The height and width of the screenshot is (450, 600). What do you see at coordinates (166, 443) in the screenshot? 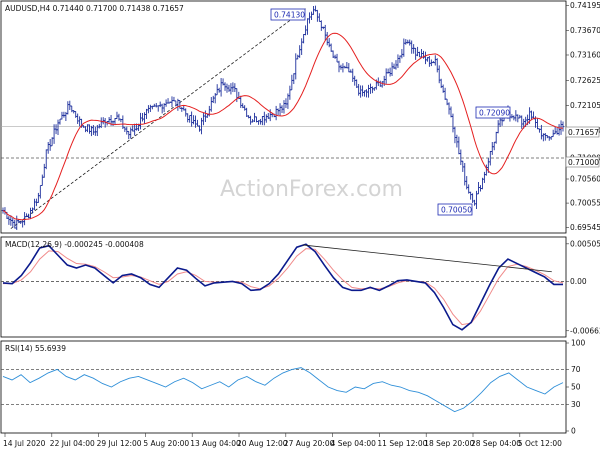
I see `x-tick-label: 5 Aug 20:00` at bounding box center [166, 443].